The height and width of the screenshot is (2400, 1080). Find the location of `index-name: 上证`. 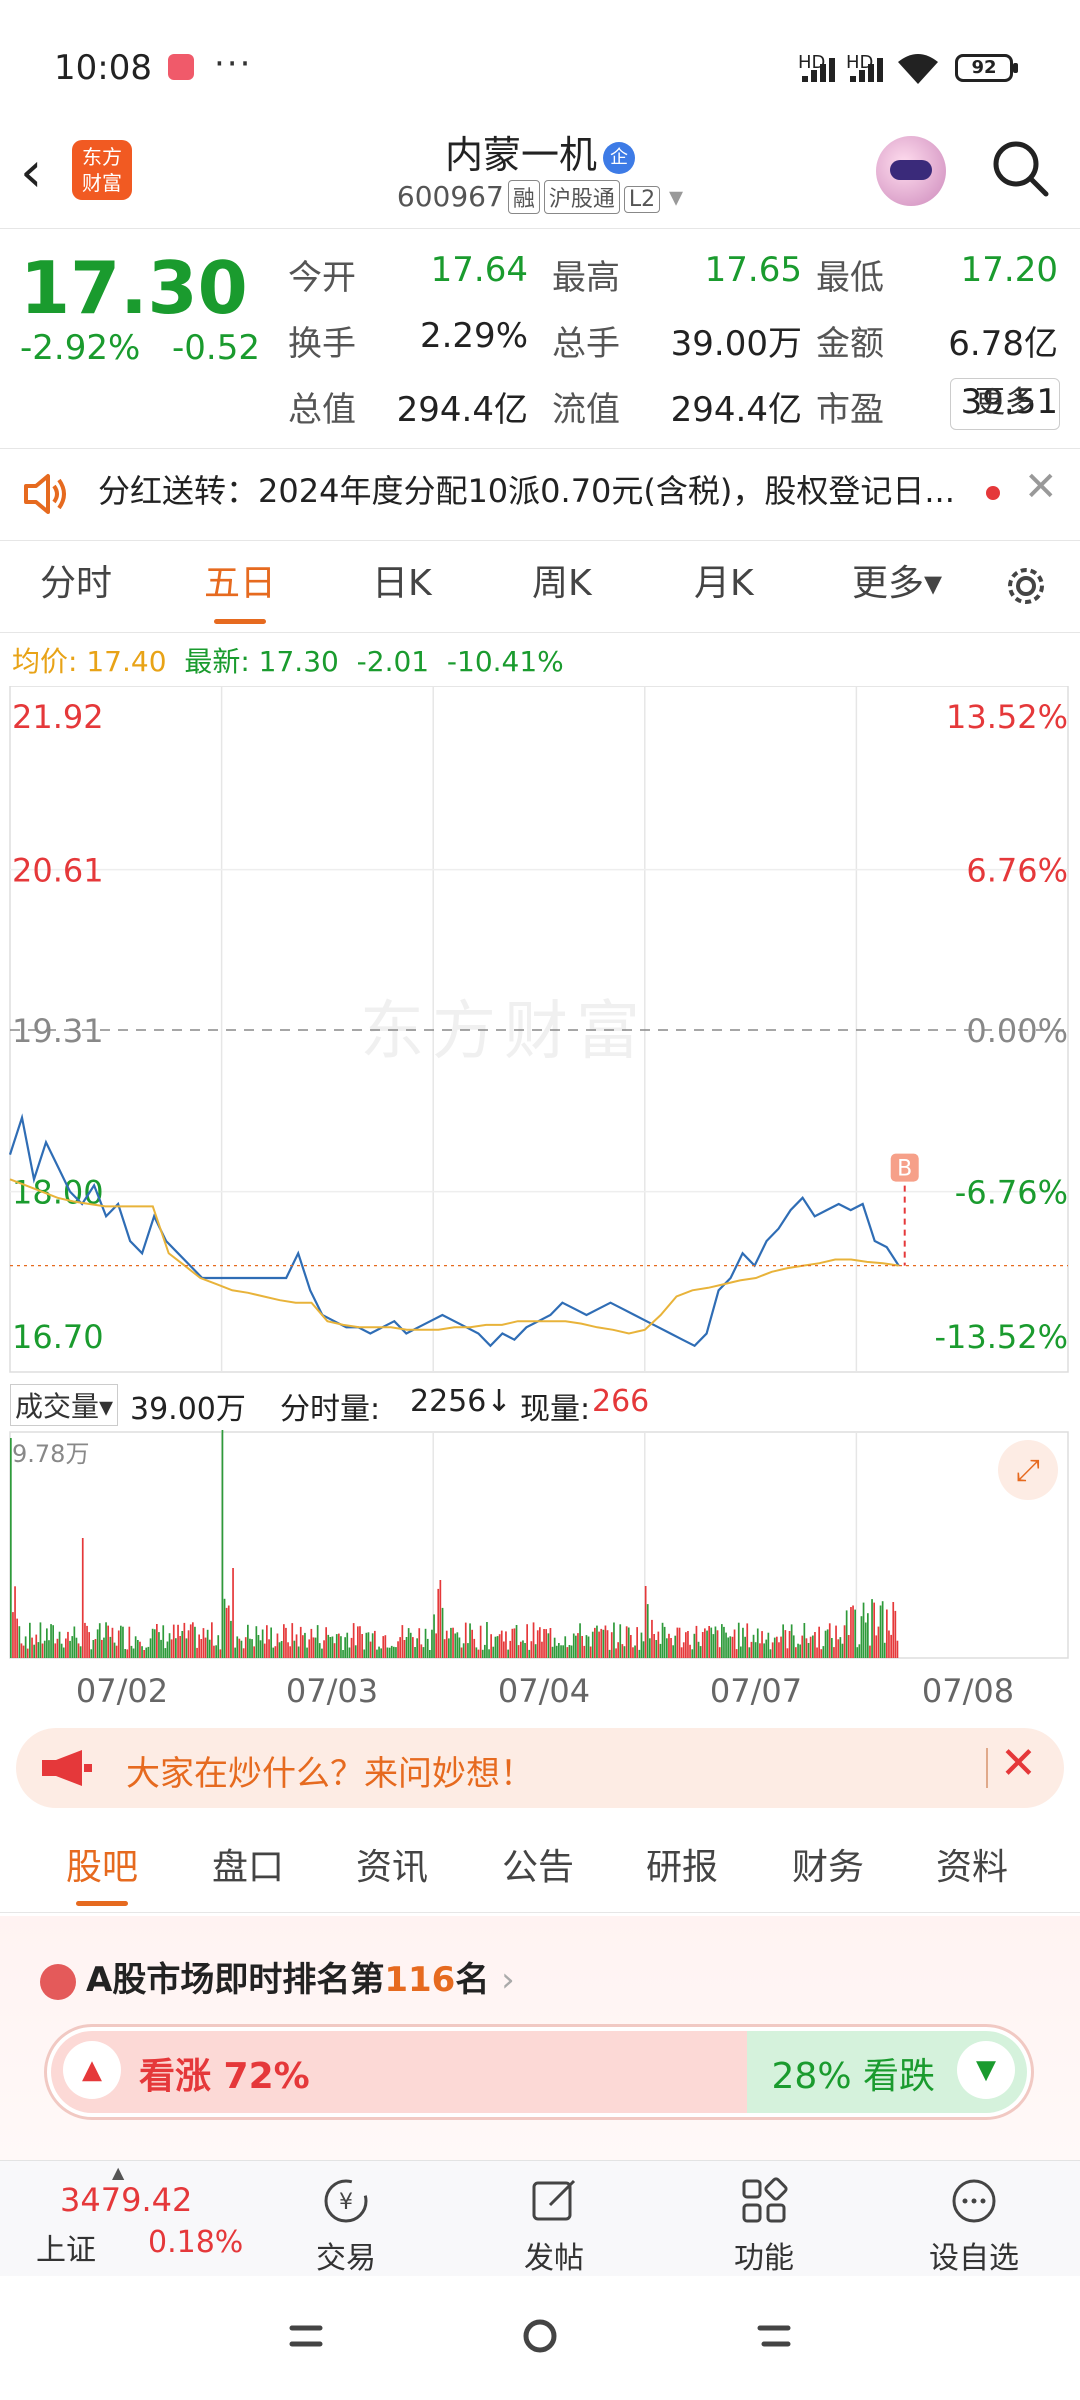

index-name: 上证 is located at coordinates (66, 2250).